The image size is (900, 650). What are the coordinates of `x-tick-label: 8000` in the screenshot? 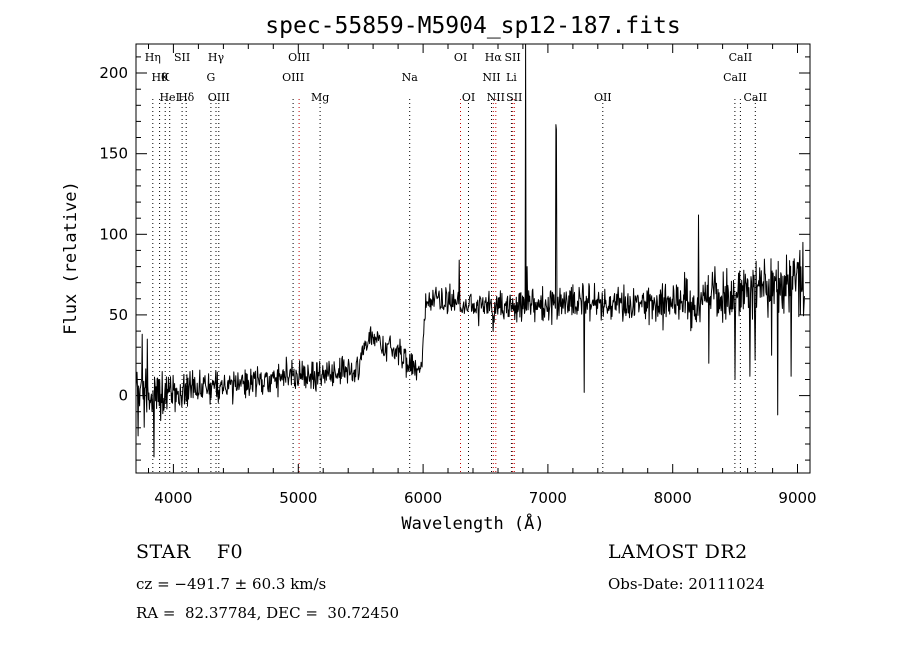 It's located at (673, 498).